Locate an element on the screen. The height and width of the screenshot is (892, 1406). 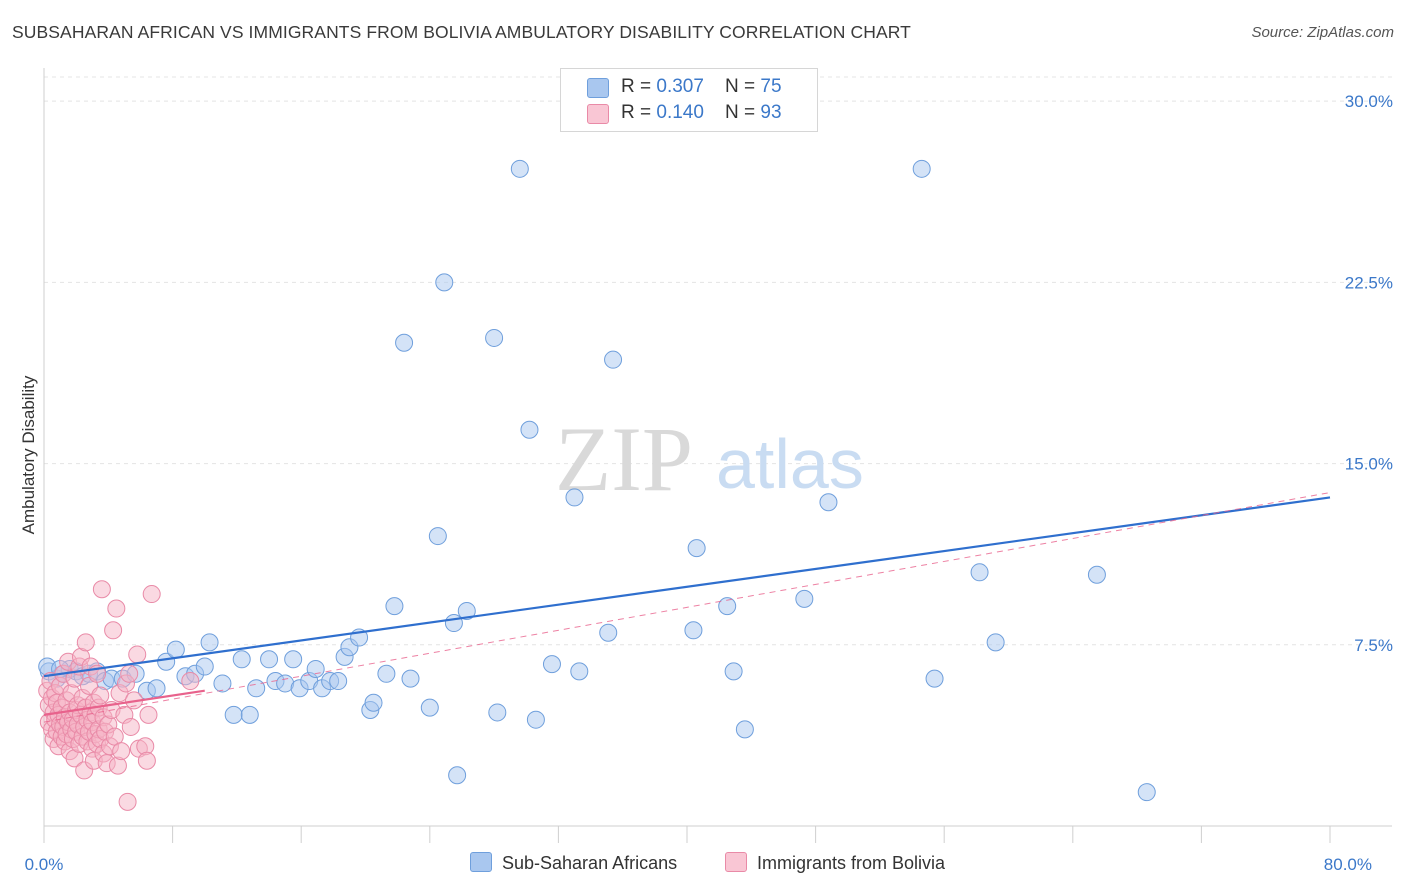
x-tick-label: 80.0% is located at coordinates (1348, 864).